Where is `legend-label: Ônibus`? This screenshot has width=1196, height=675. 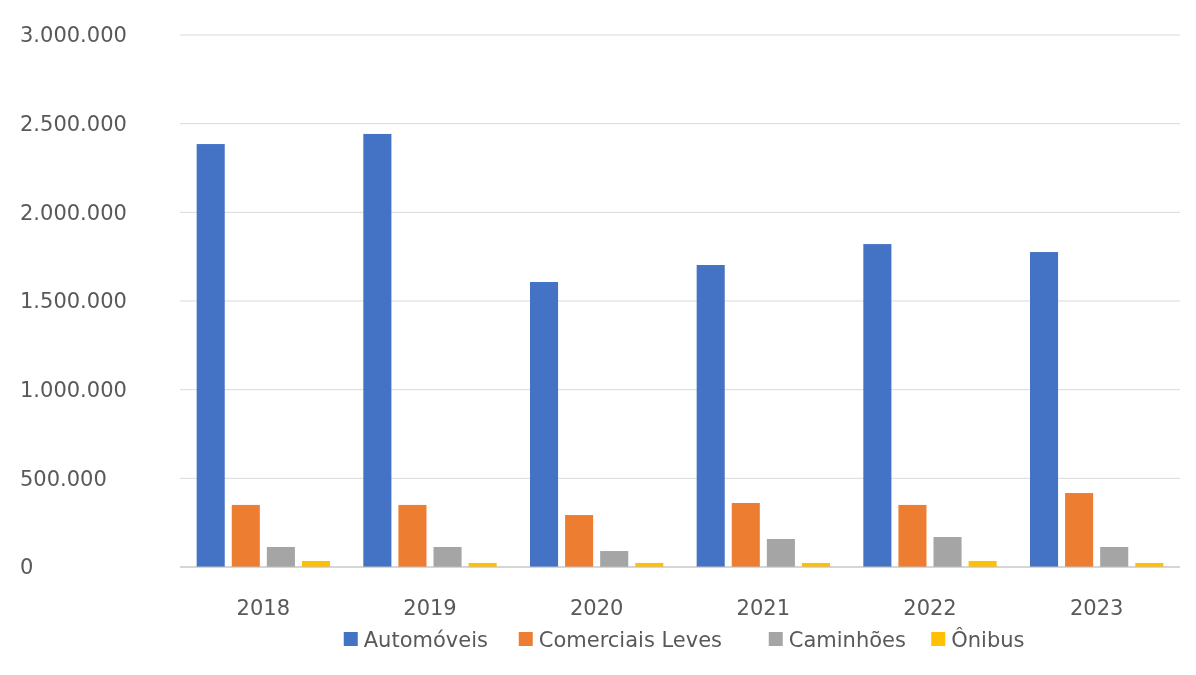
legend-label: Ônibus is located at coordinates (988, 640).